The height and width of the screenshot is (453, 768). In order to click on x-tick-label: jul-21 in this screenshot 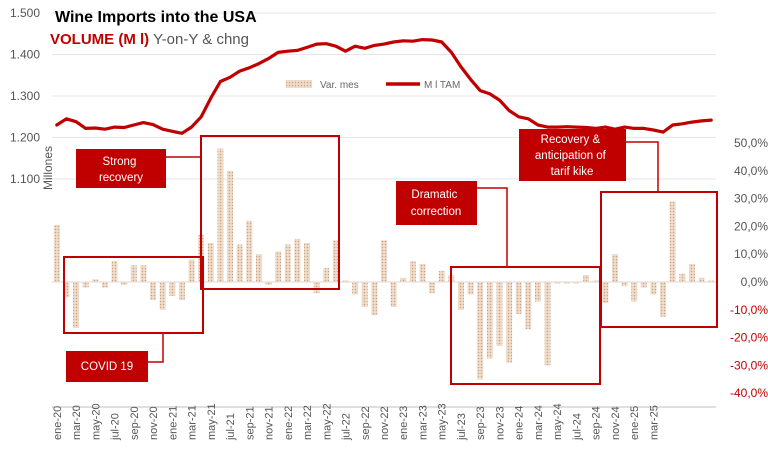, I will do `click(231, 427)`.